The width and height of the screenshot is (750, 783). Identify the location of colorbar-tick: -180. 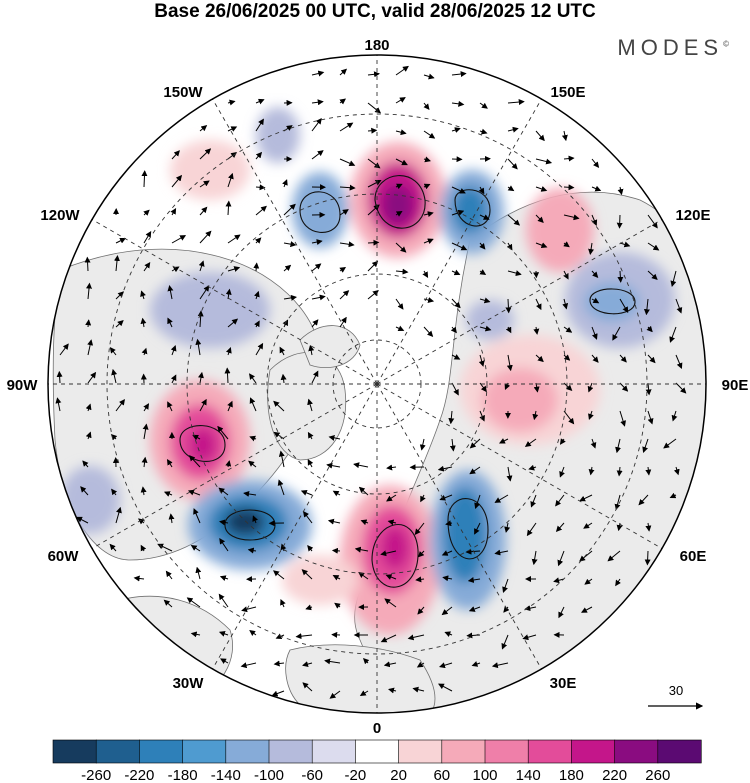
(183, 775).